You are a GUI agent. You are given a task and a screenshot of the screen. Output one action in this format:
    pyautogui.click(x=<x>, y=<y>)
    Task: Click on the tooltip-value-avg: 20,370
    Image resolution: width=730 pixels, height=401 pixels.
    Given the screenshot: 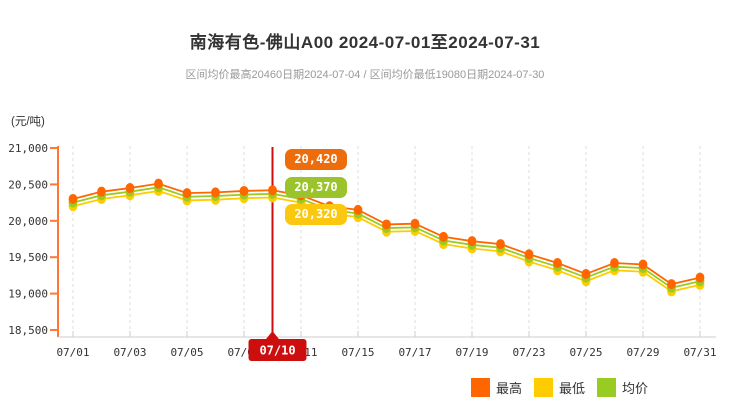 What is the action you would take?
    pyautogui.click(x=316, y=187)
    